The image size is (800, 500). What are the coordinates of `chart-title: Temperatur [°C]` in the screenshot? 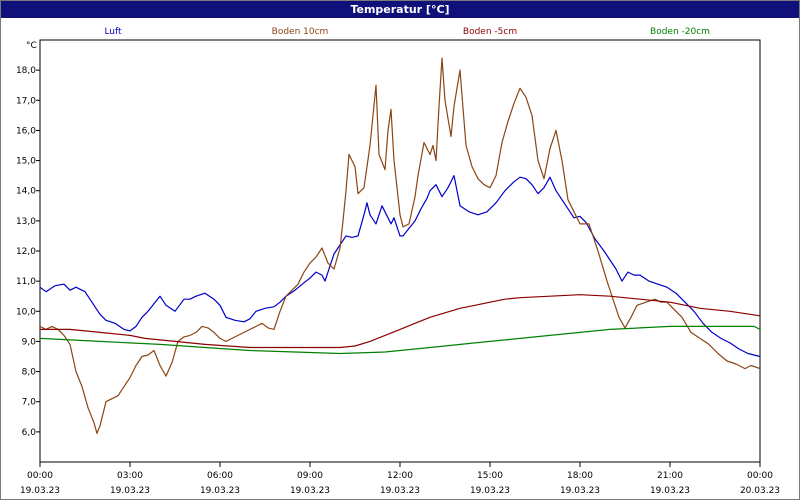 It's located at (400, 9).